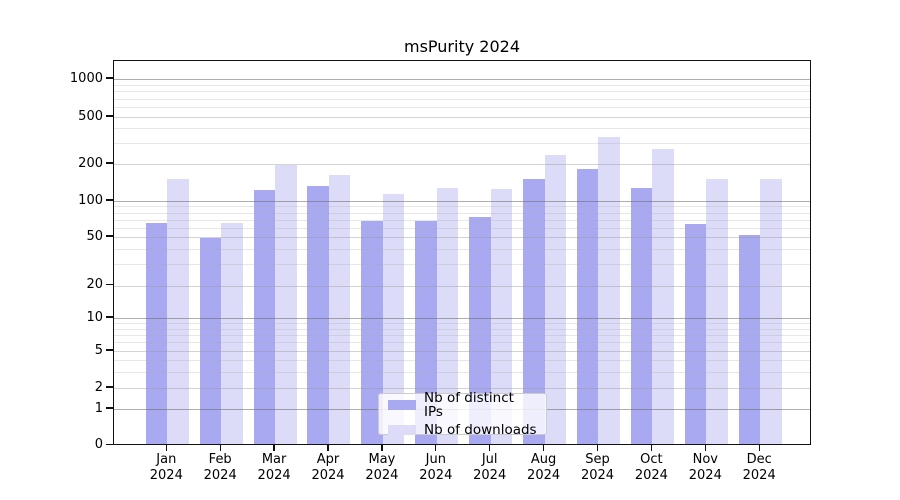 This screenshot has height=500, width=900. What do you see at coordinates (469, 405) in the screenshot?
I see `legend-label: Nb of distinct IPs` at bounding box center [469, 405].